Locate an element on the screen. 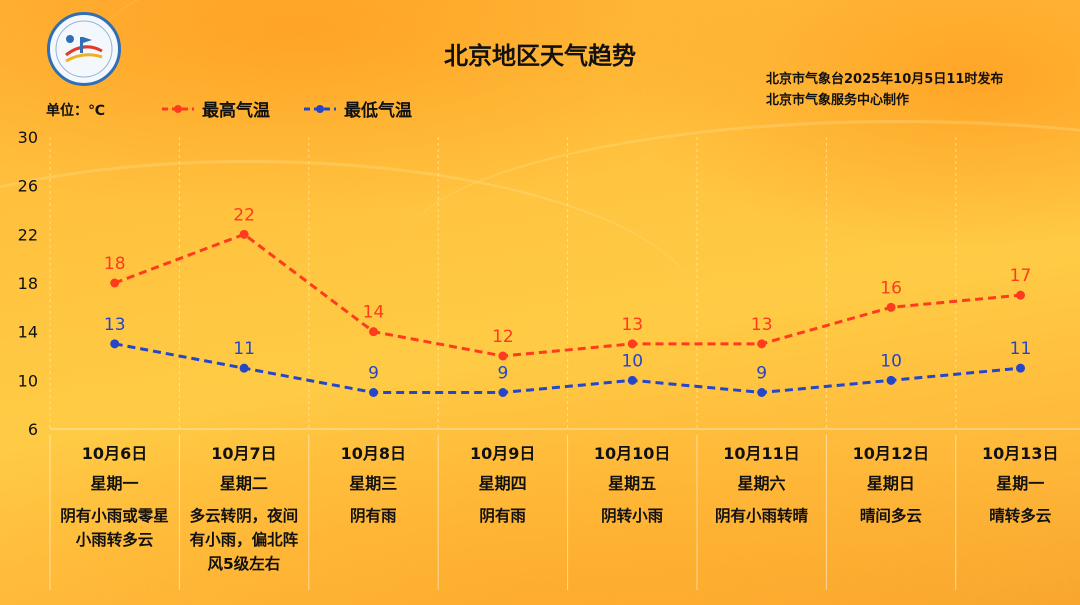  day-date: 10月6日 is located at coordinates (114, 453).